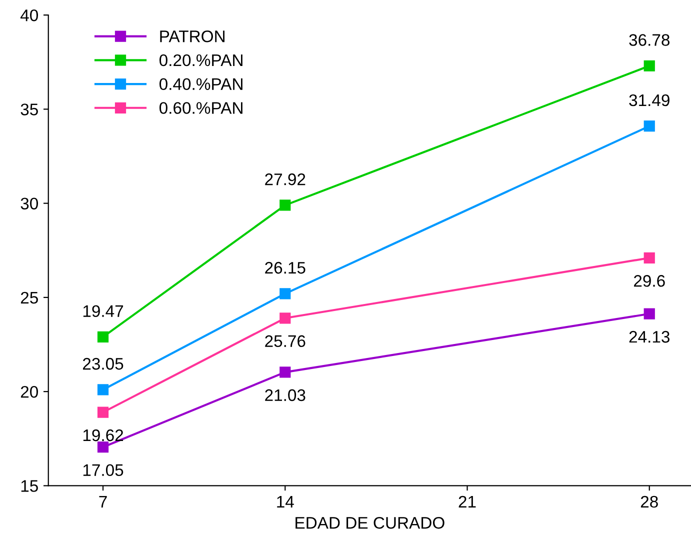 The height and width of the screenshot is (557, 691). I want to click on x-tick-label: 7, so click(103, 502).